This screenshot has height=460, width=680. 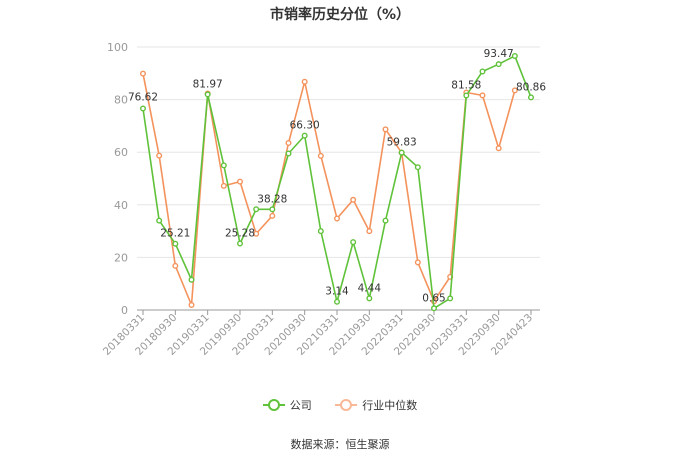 I want to click on y-tick-label: 40, so click(x=121, y=205).